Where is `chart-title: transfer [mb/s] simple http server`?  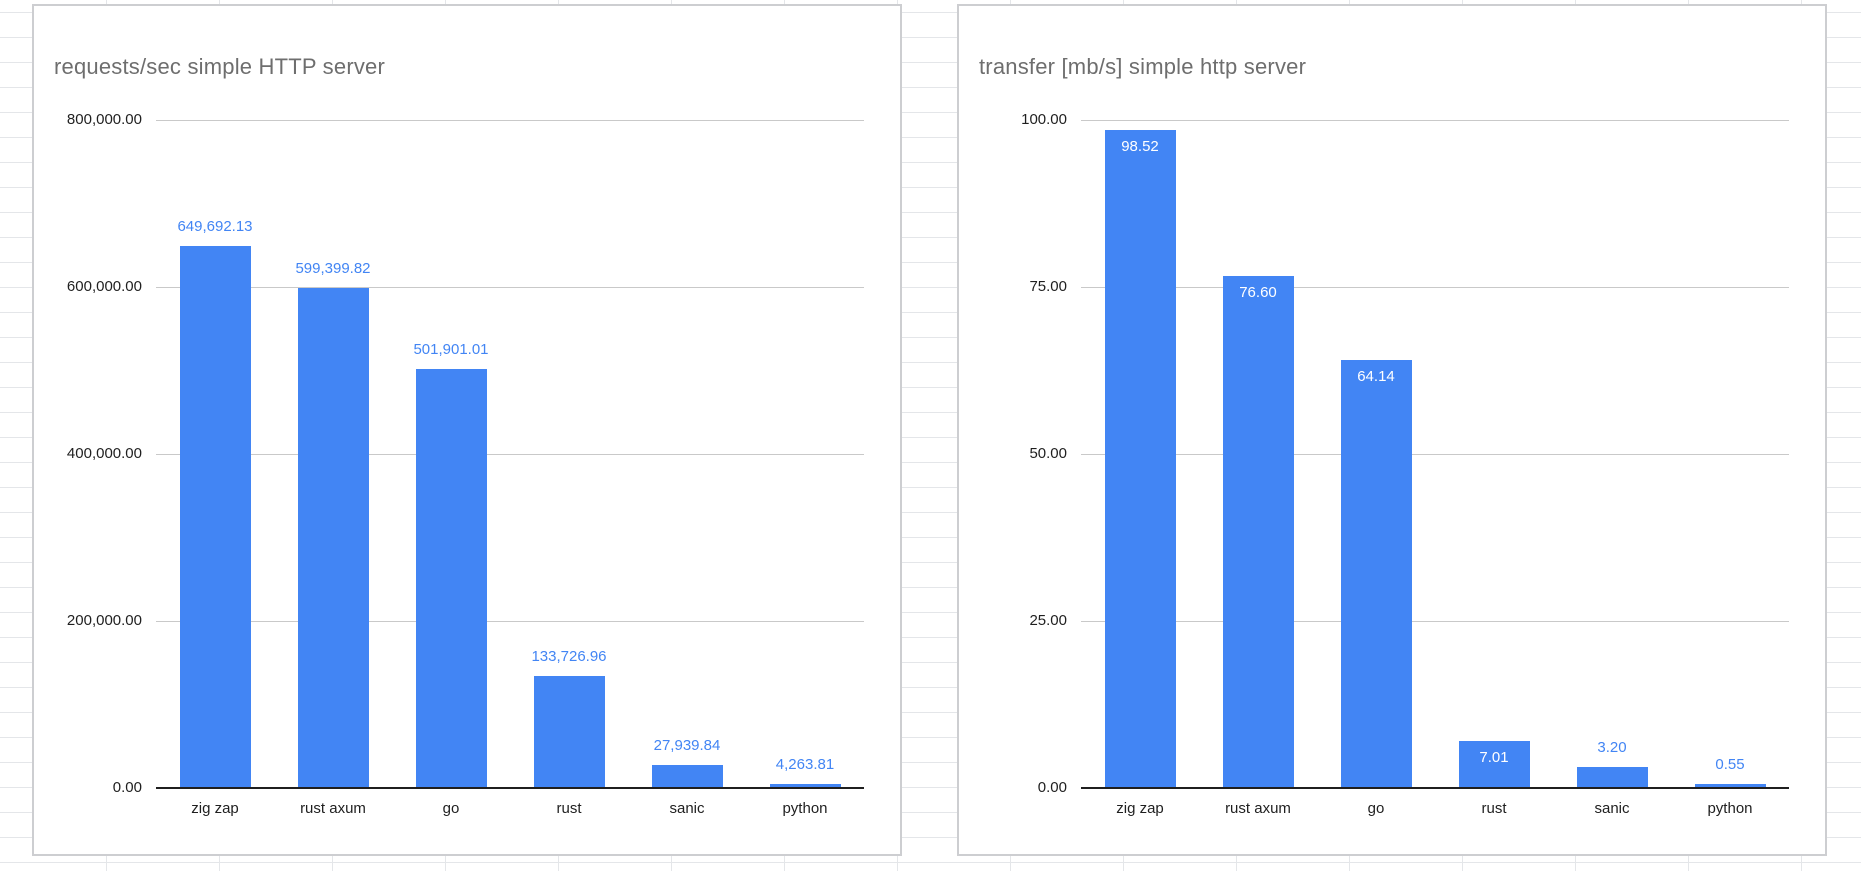 chart-title: transfer [mb/s] simple http server is located at coordinates (1143, 66).